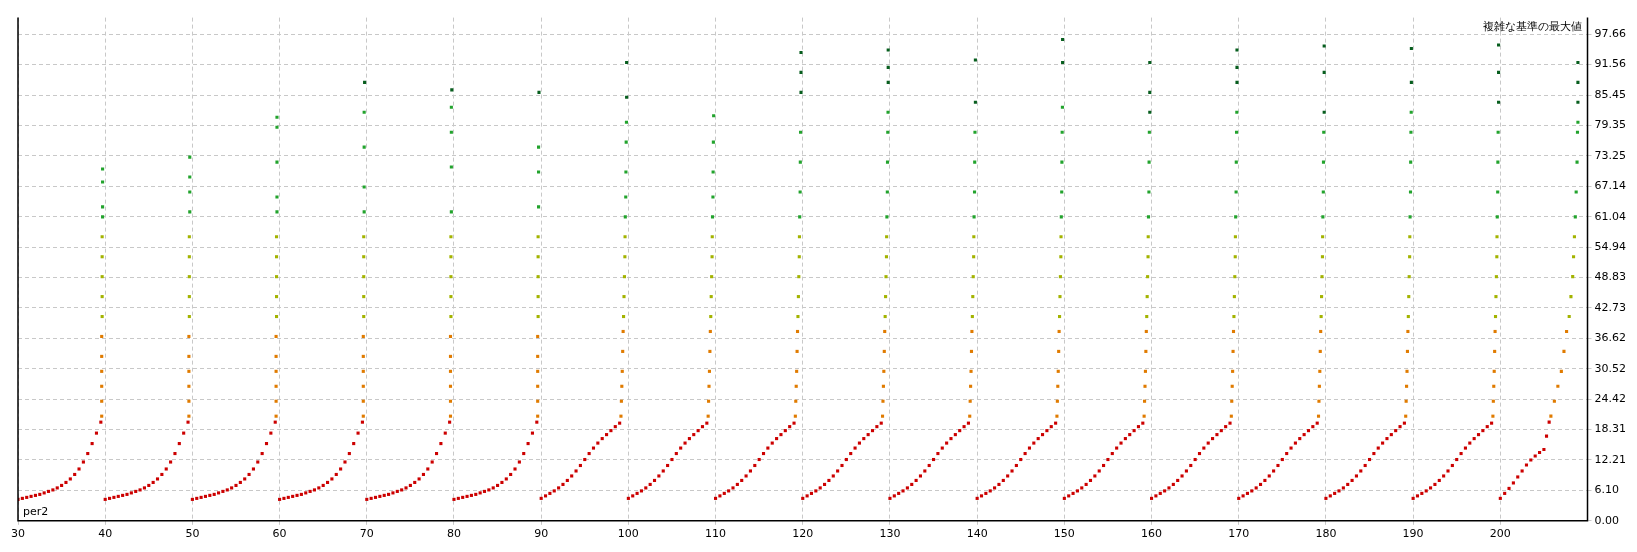 The image size is (1637, 552). Describe the element at coordinates (192, 534) in the screenshot. I see `x-tick-label: 50` at that location.